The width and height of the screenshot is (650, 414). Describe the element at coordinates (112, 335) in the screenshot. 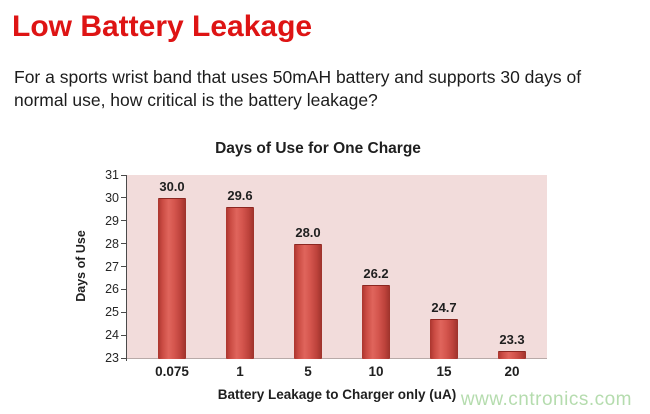

I see `y-tick-label: 24` at that location.